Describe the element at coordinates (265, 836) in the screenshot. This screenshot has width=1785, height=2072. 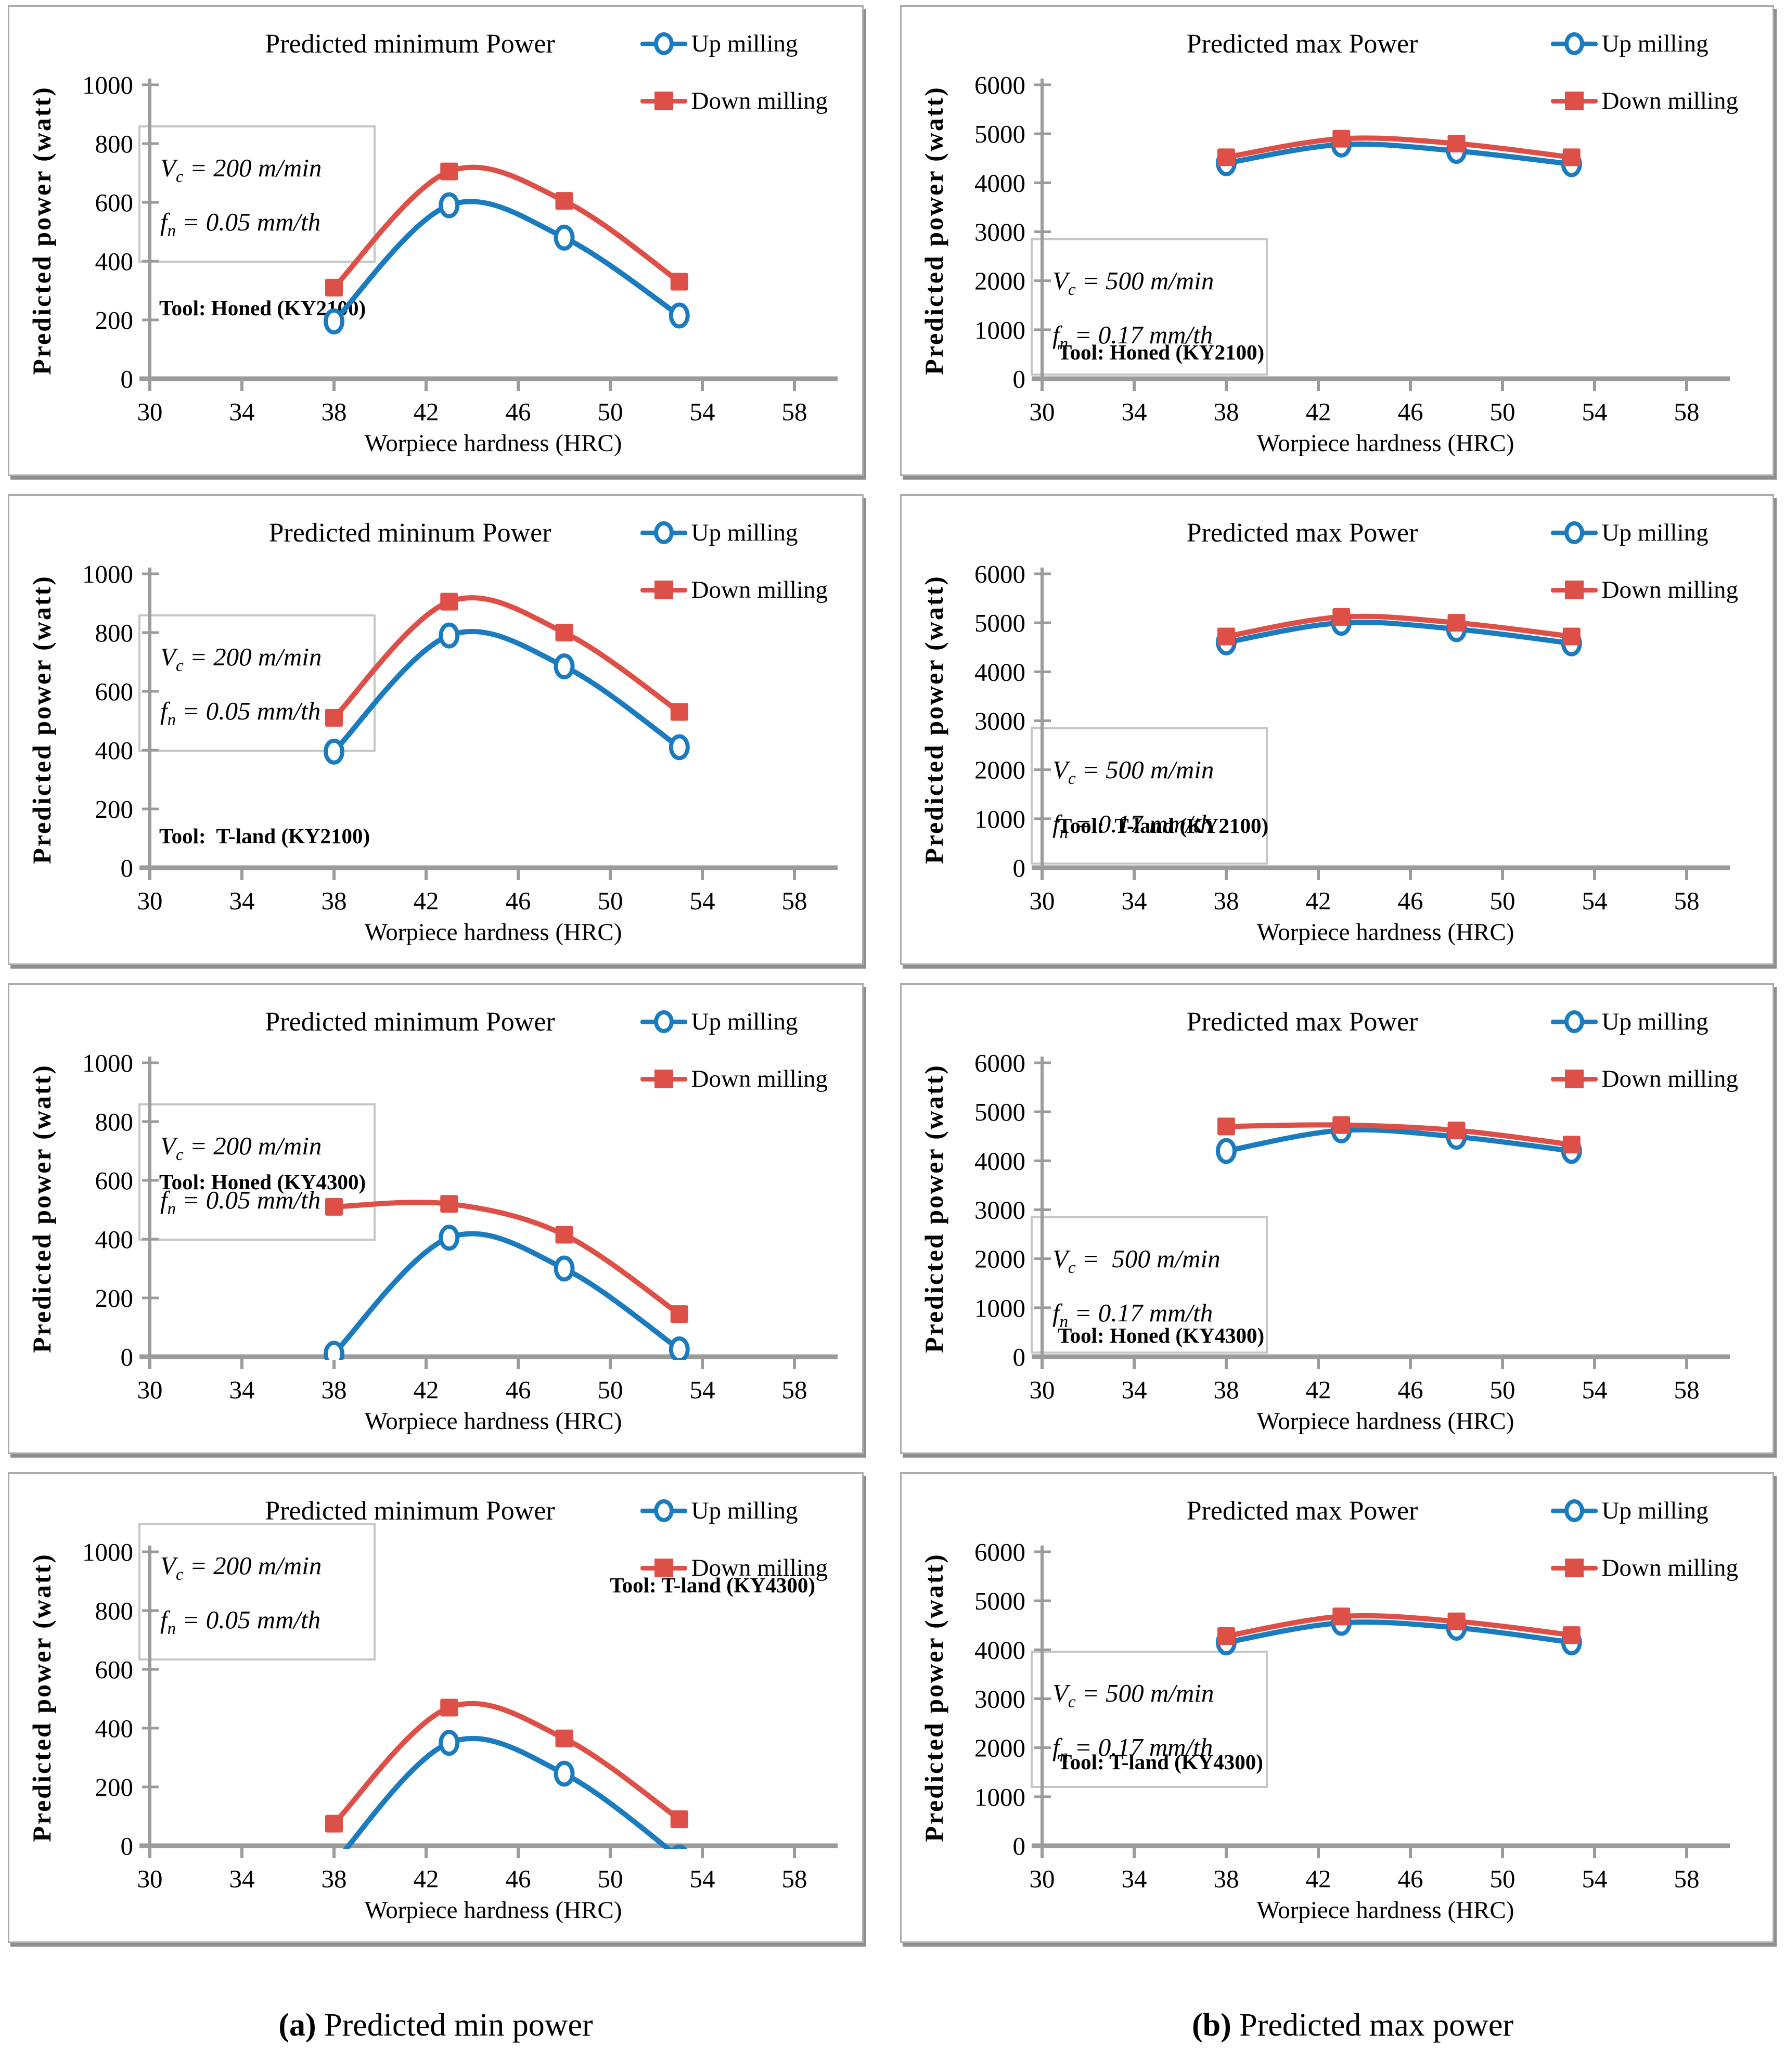
I see `tool-label: Tool: T-land (KY2100)` at that location.